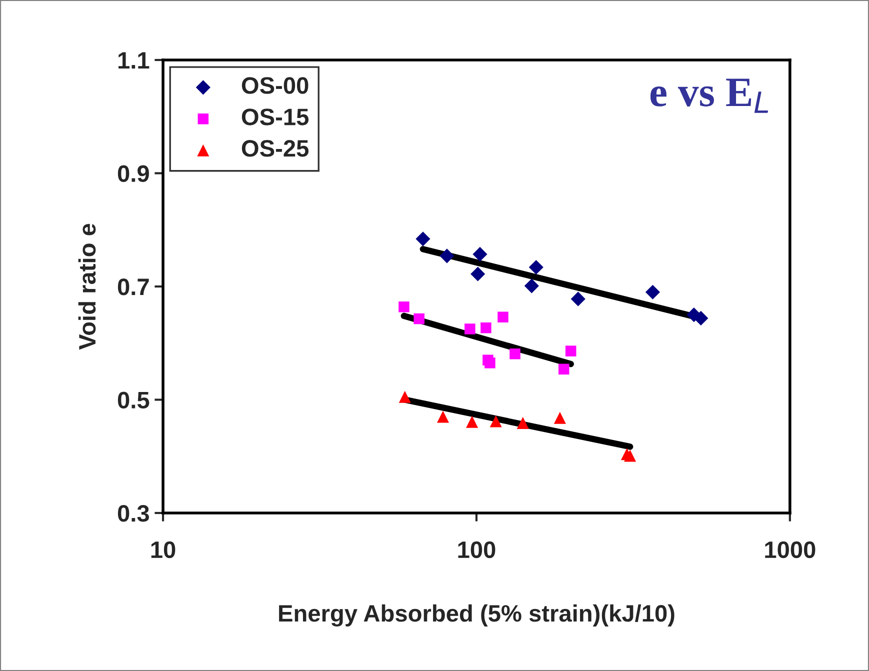 The height and width of the screenshot is (671, 869). What do you see at coordinates (275, 85) in the screenshot?
I see `legend-label: OS-00` at bounding box center [275, 85].